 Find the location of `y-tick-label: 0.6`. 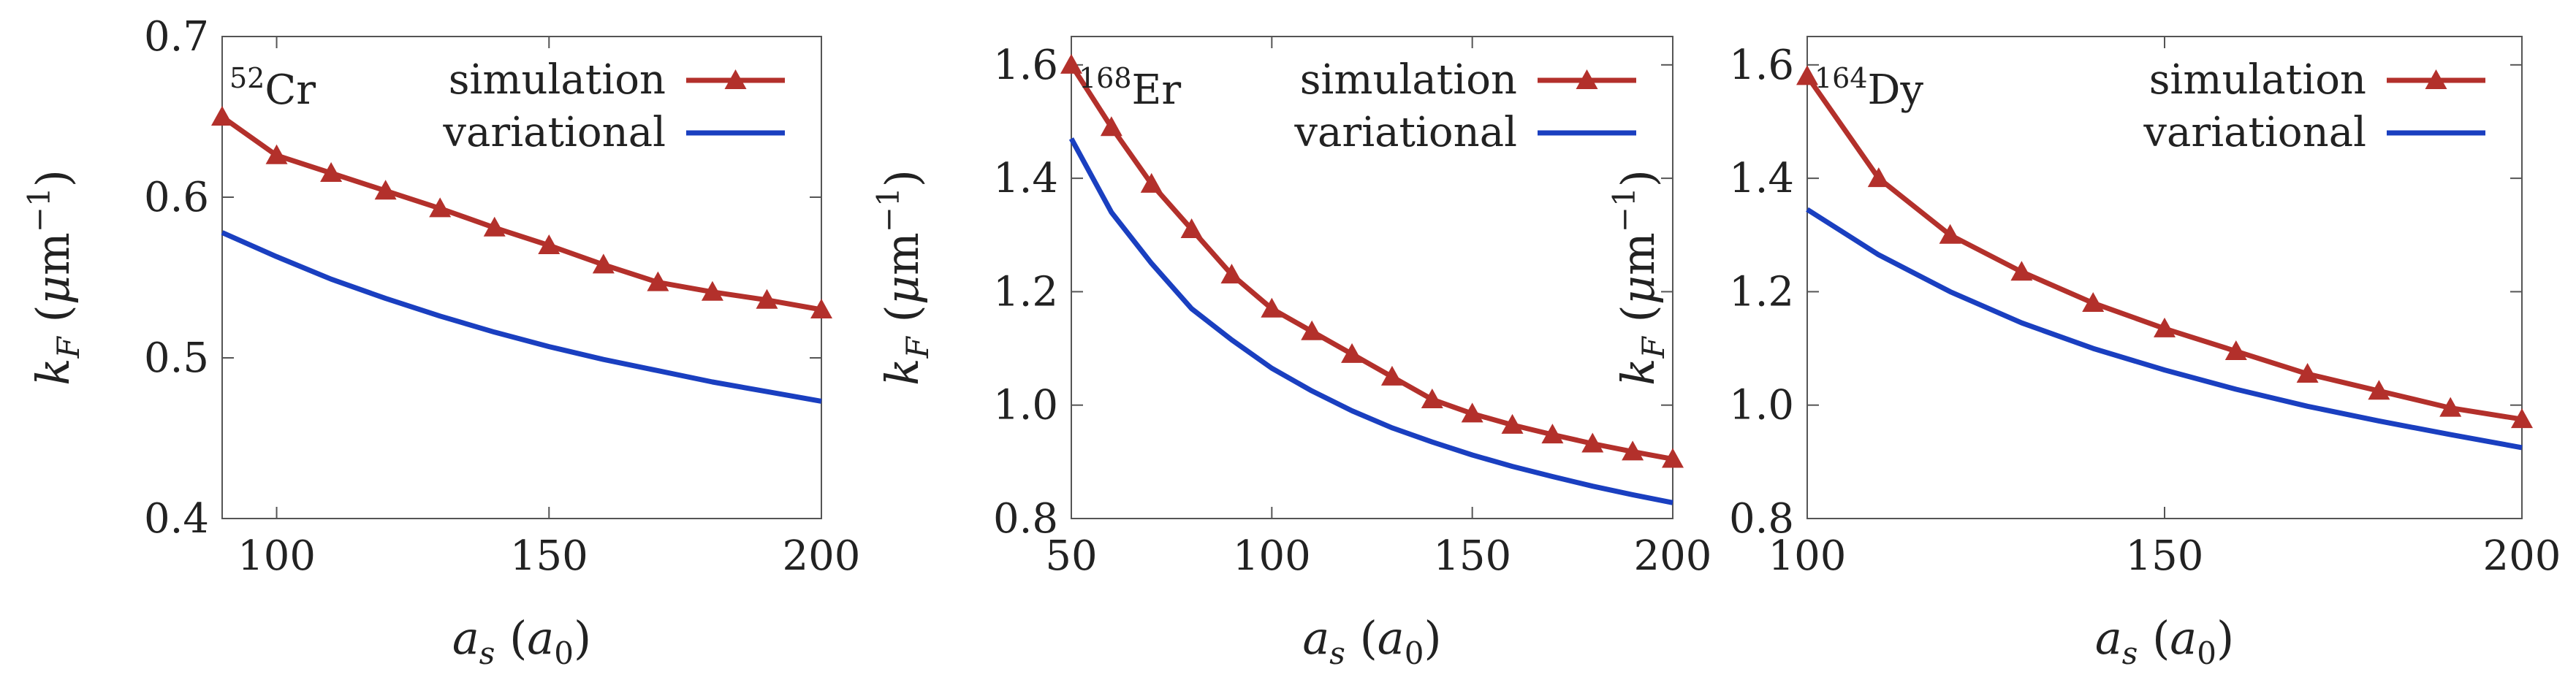

y-tick-label: 0.6 is located at coordinates (176, 197).